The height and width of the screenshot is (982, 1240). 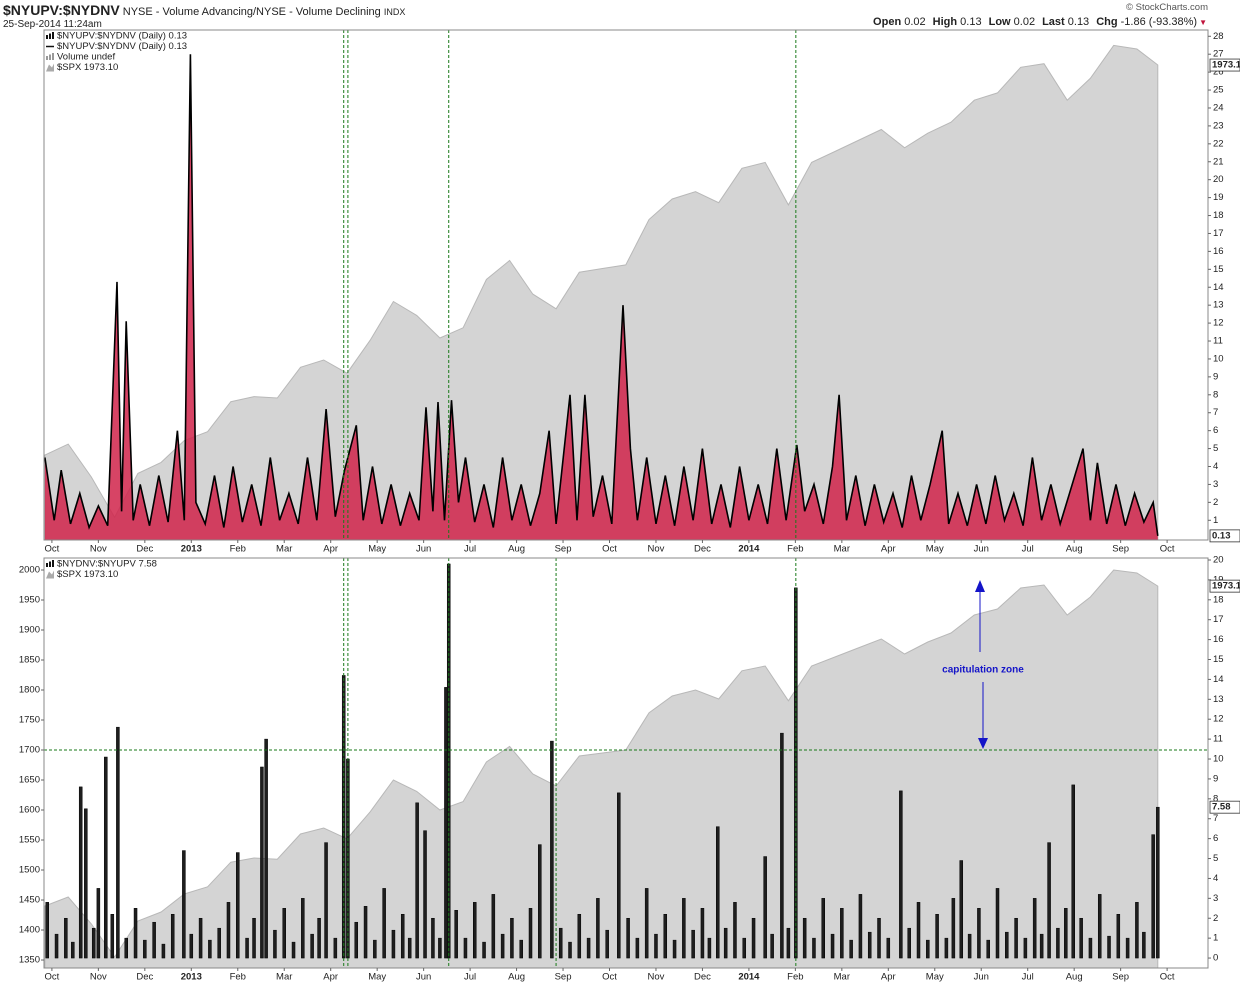 I want to click on legend-label: $SPX 1973.10, so click(x=87, y=574).